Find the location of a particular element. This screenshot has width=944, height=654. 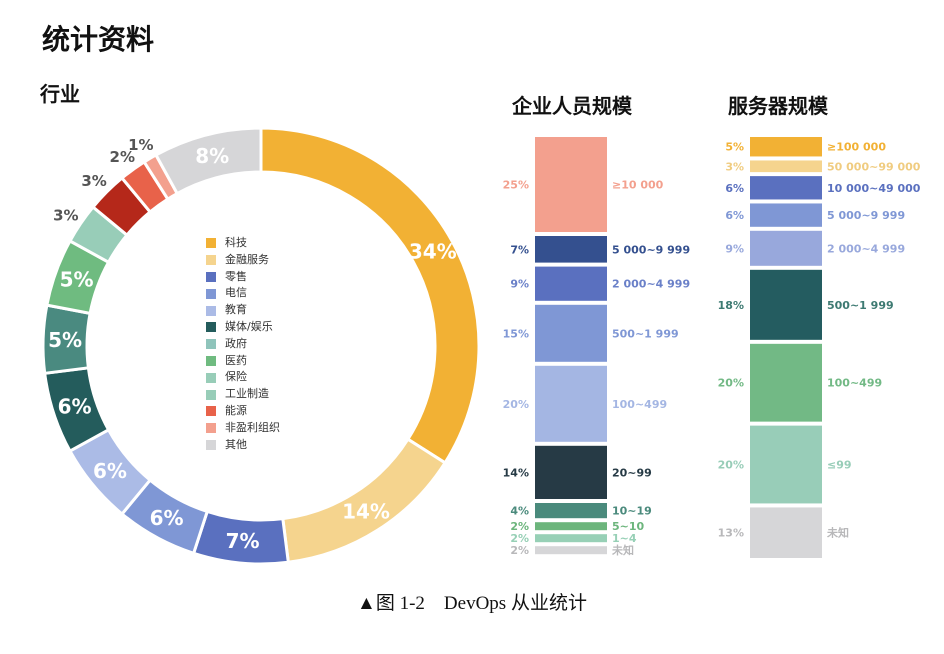

legend-item: 电信 is located at coordinates (243, 293).